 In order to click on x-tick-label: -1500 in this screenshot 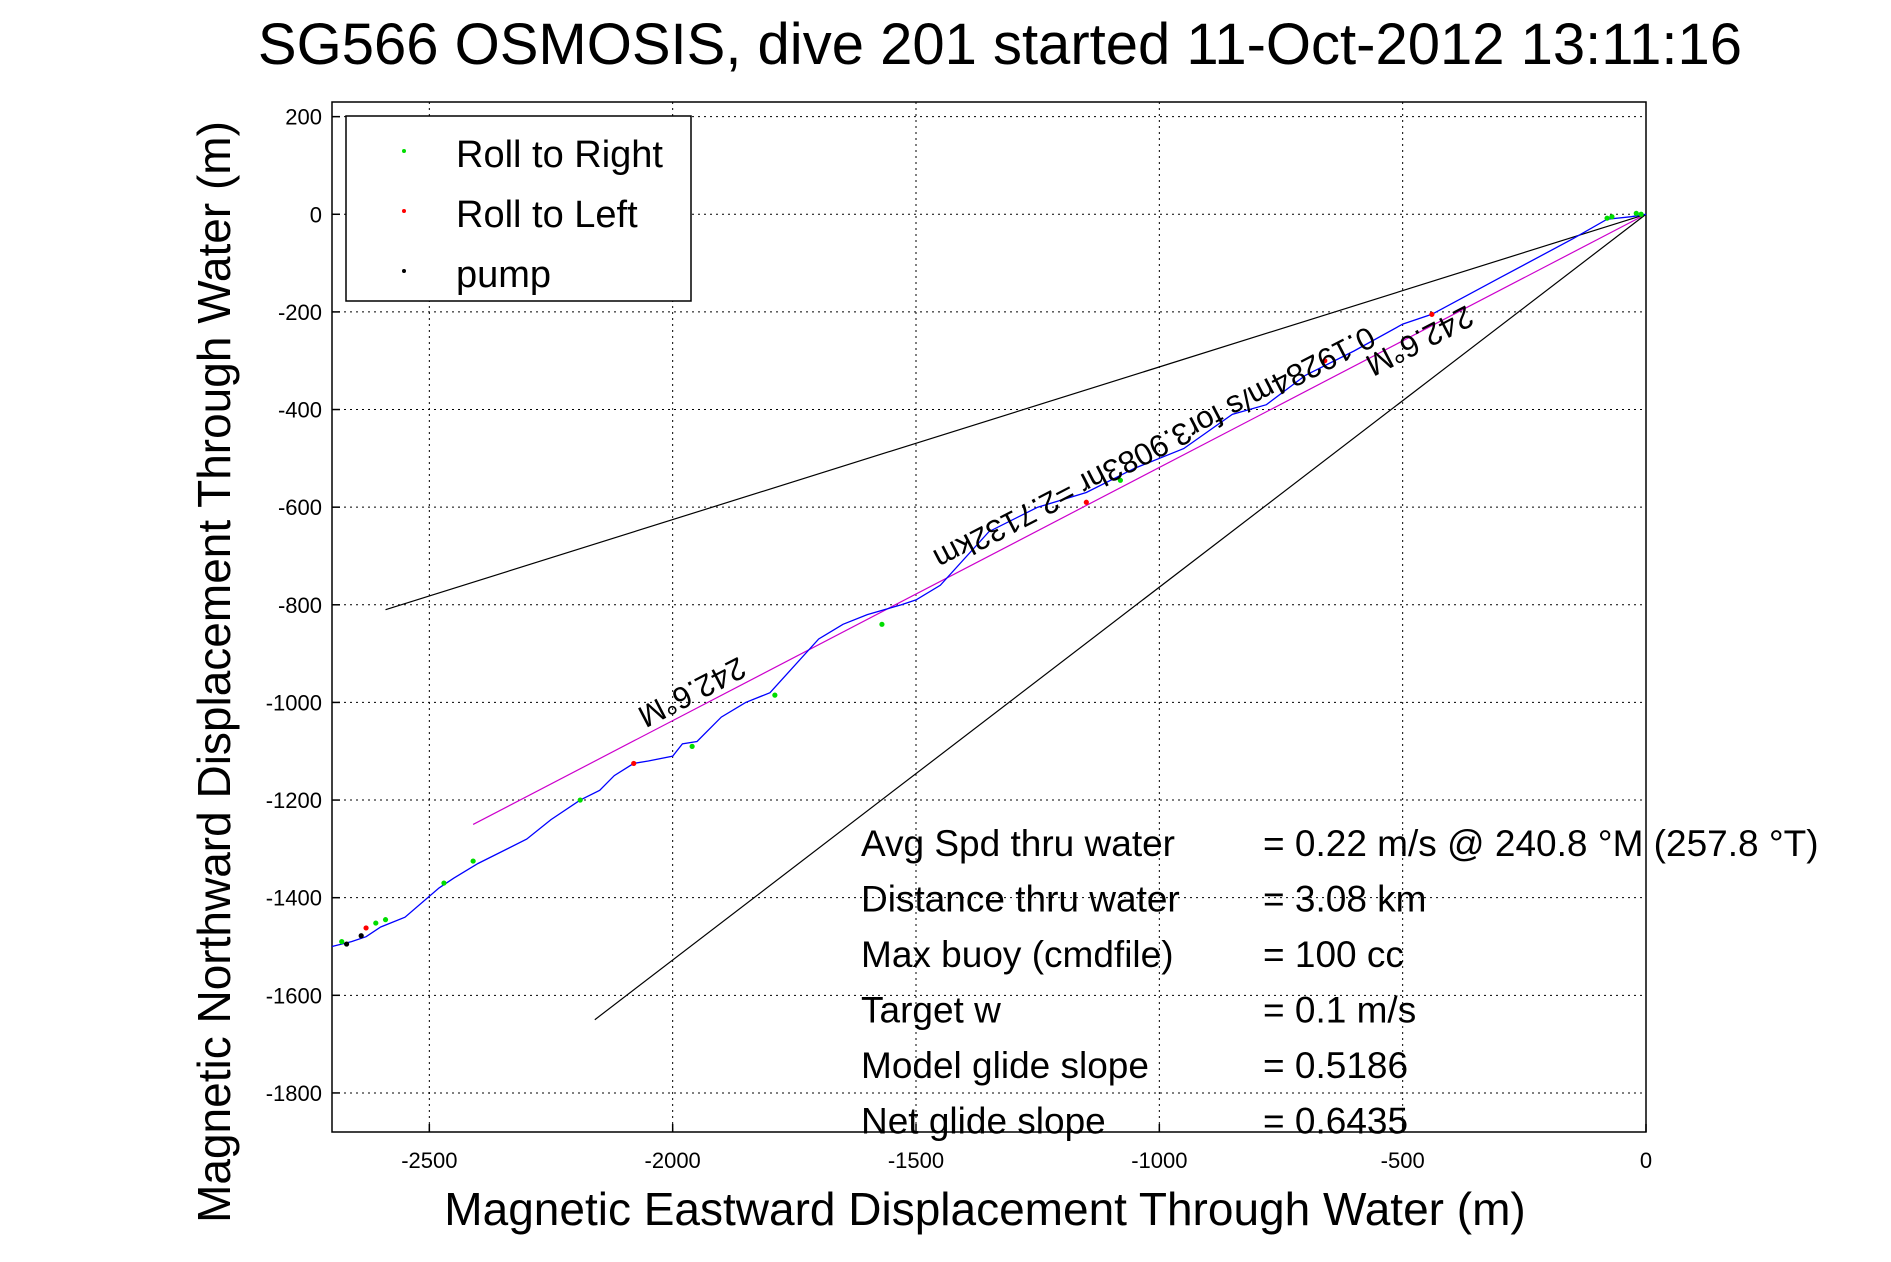, I will do `click(916, 1160)`.